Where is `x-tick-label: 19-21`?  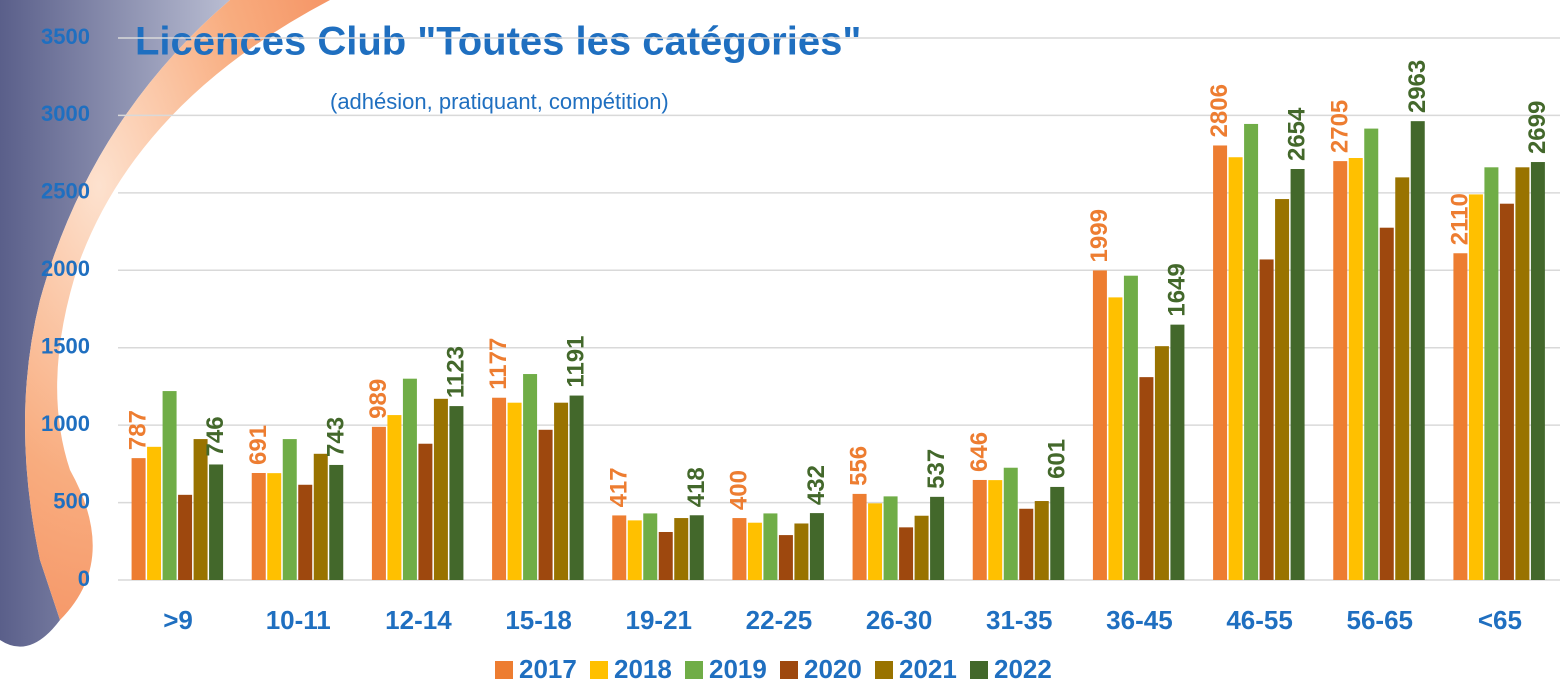
x-tick-label: 19-21 is located at coordinates (659, 620).